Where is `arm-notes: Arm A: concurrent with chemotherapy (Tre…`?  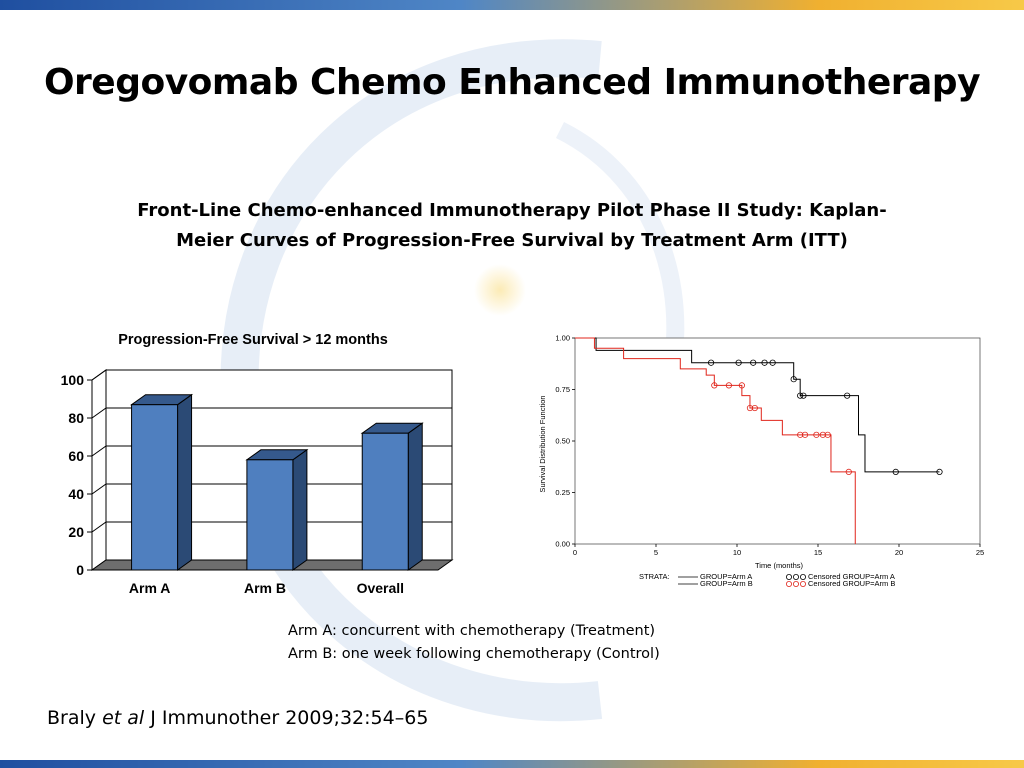 arm-notes: Arm A: concurrent with chemotherapy (Tre… is located at coordinates (474, 643).